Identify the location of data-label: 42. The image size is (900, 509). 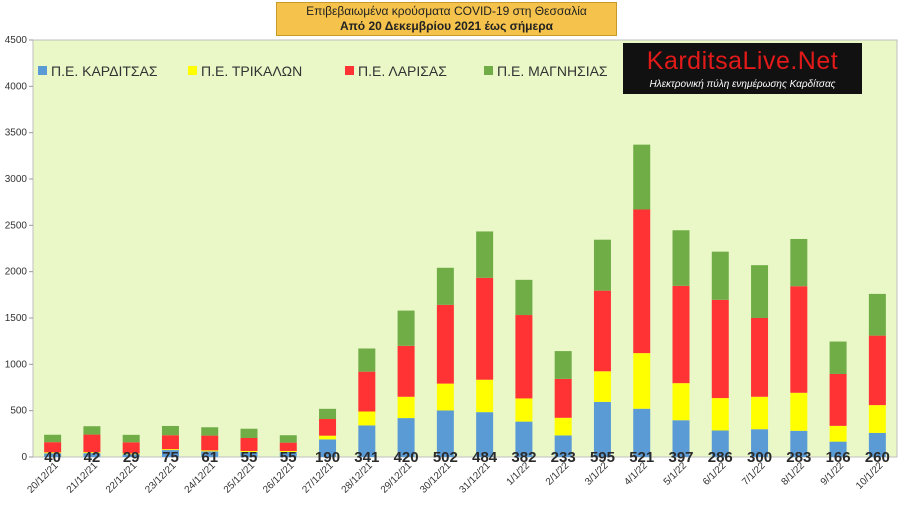
(92, 457).